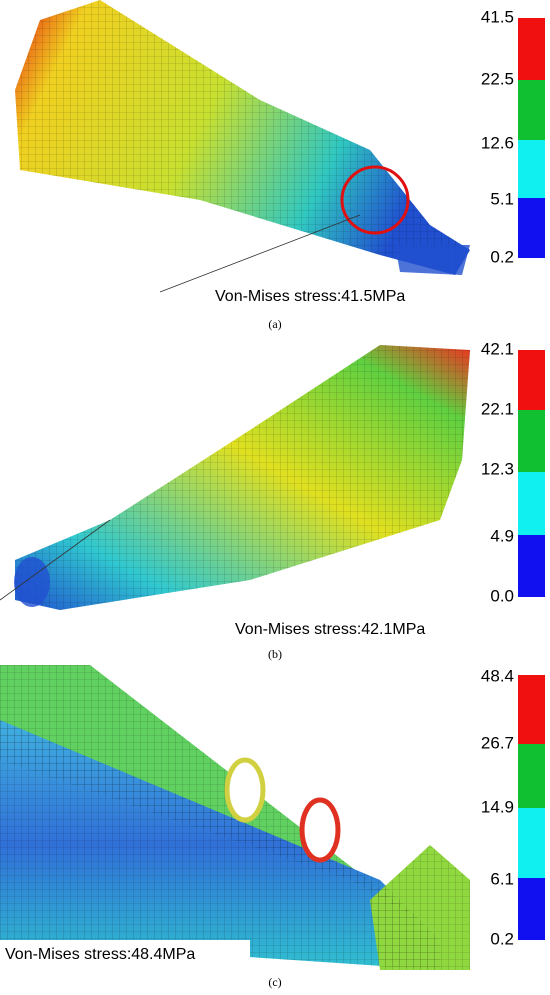  What do you see at coordinates (497, 468) in the screenshot?
I see `colorbar-label: 12.3` at bounding box center [497, 468].